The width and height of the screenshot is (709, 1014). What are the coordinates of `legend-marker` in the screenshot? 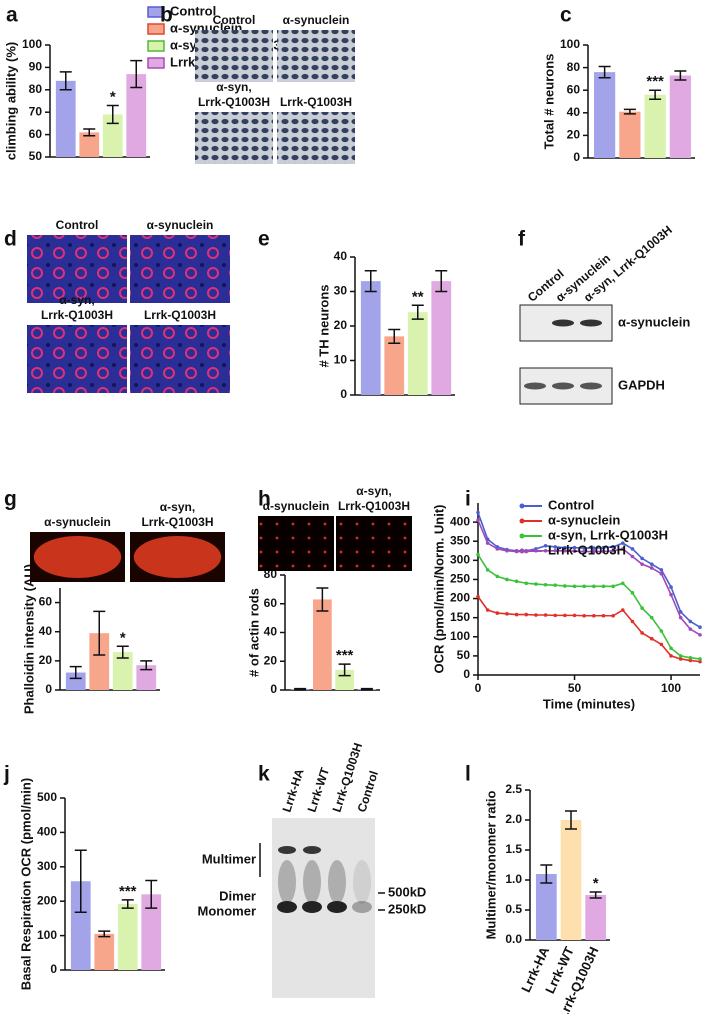 It's located at (522, 506).